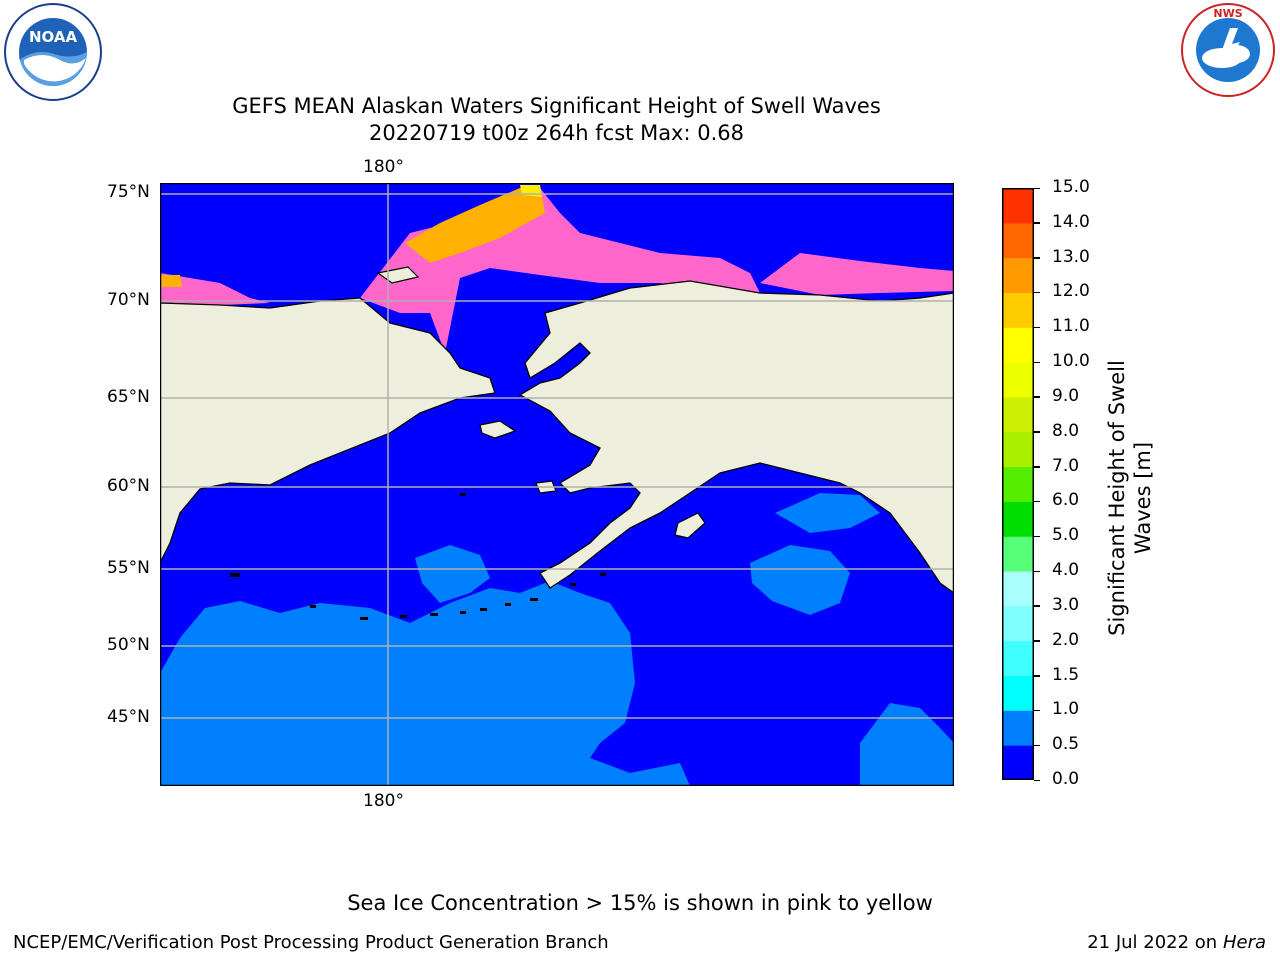 The image size is (1280, 960). I want to click on swell-region-south, so click(425, 683).